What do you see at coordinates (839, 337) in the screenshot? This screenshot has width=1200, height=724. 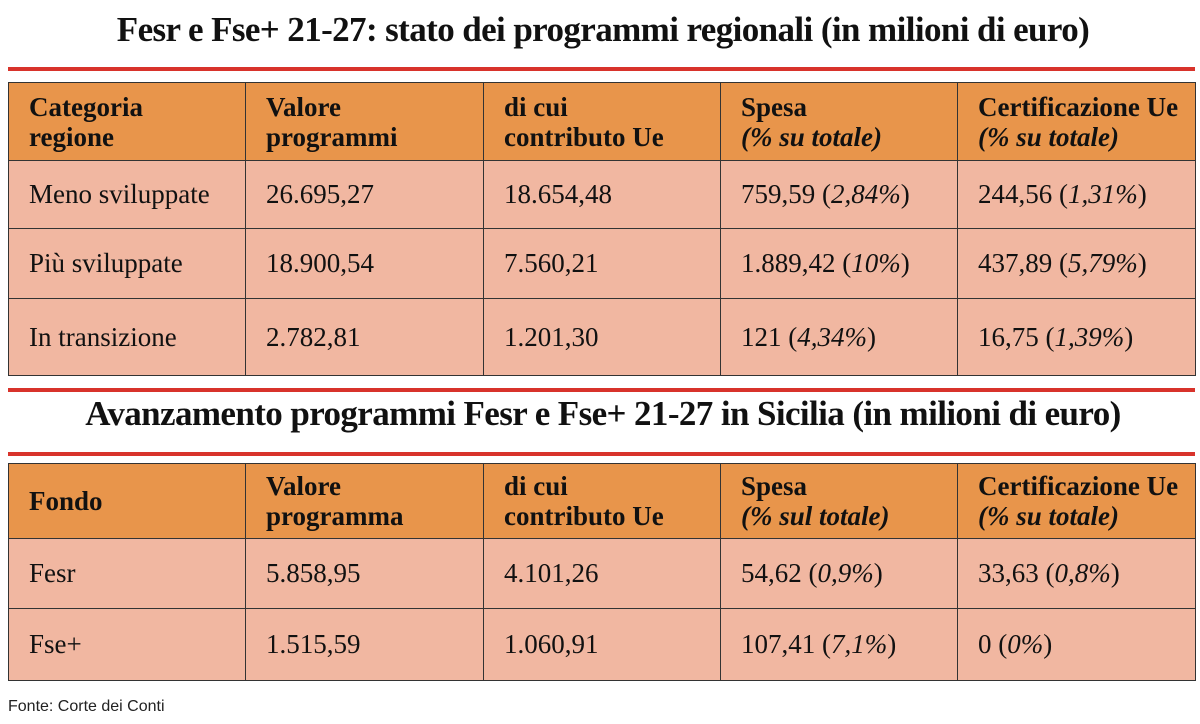 I see `cell: 121 (4,34%)` at bounding box center [839, 337].